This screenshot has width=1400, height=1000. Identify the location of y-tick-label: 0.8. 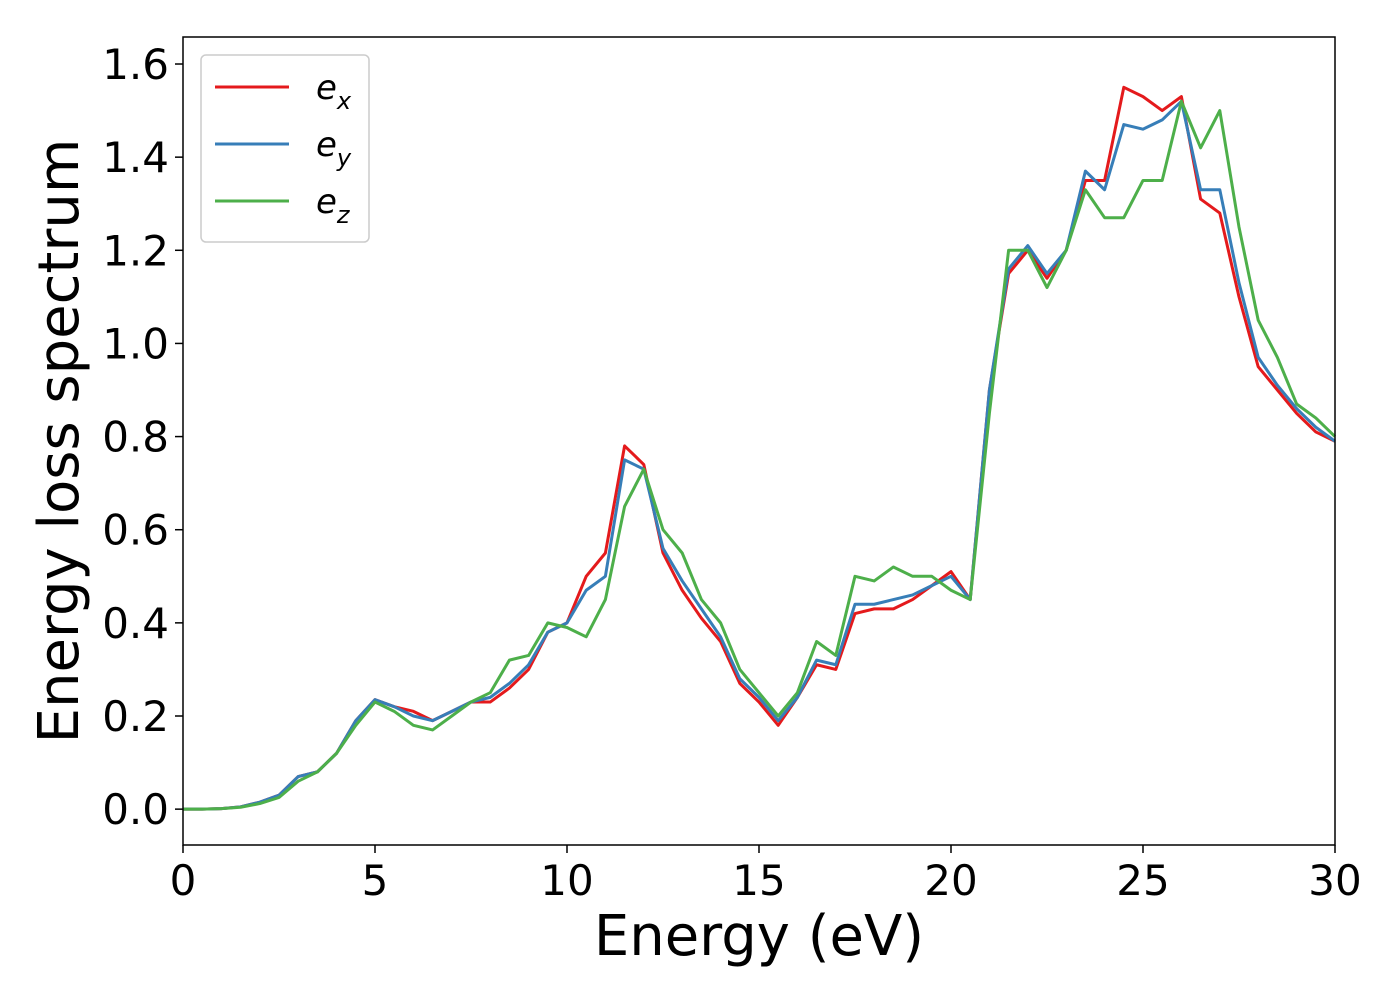
(135, 437).